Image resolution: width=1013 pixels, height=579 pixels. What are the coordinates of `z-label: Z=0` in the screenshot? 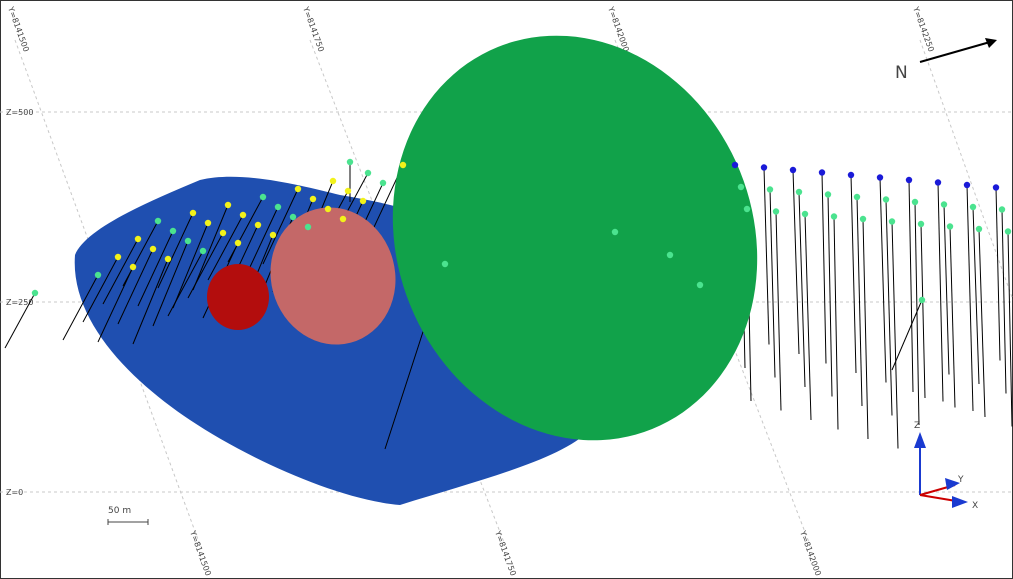 It's located at (14, 492).